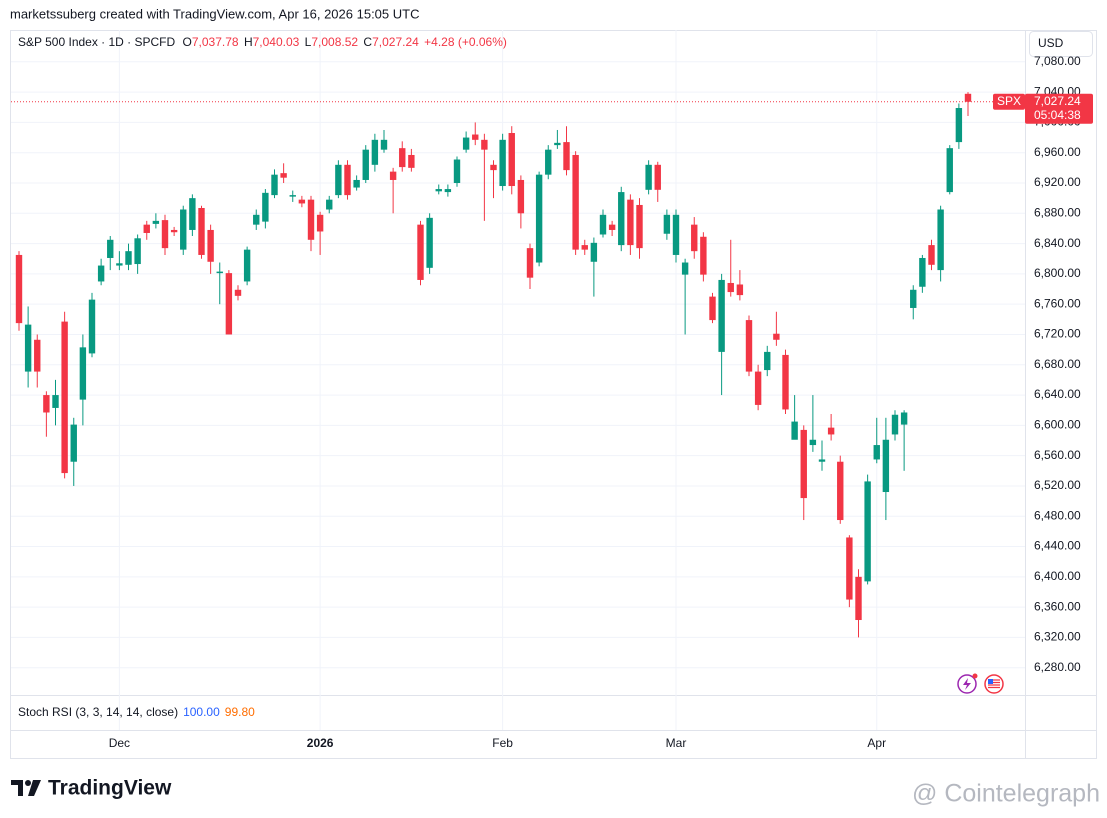 The image size is (1107, 818). What do you see at coordinates (1057, 61) in the screenshot?
I see `y-tick-label: 7,080.00` at bounding box center [1057, 61].